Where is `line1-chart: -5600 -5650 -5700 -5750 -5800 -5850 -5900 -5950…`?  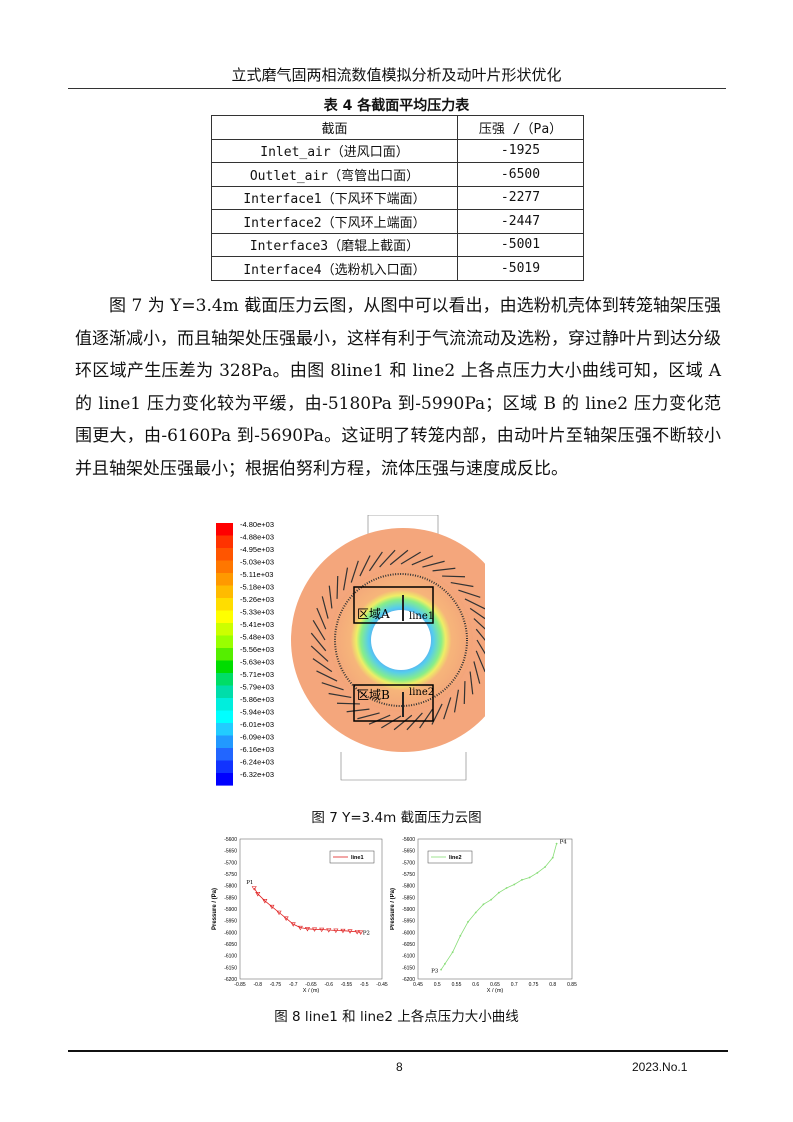 line1-chart: -5600 -5650 -5700 -5750 -5800 -5850 -5900 -5950… is located at coordinates (300, 915).